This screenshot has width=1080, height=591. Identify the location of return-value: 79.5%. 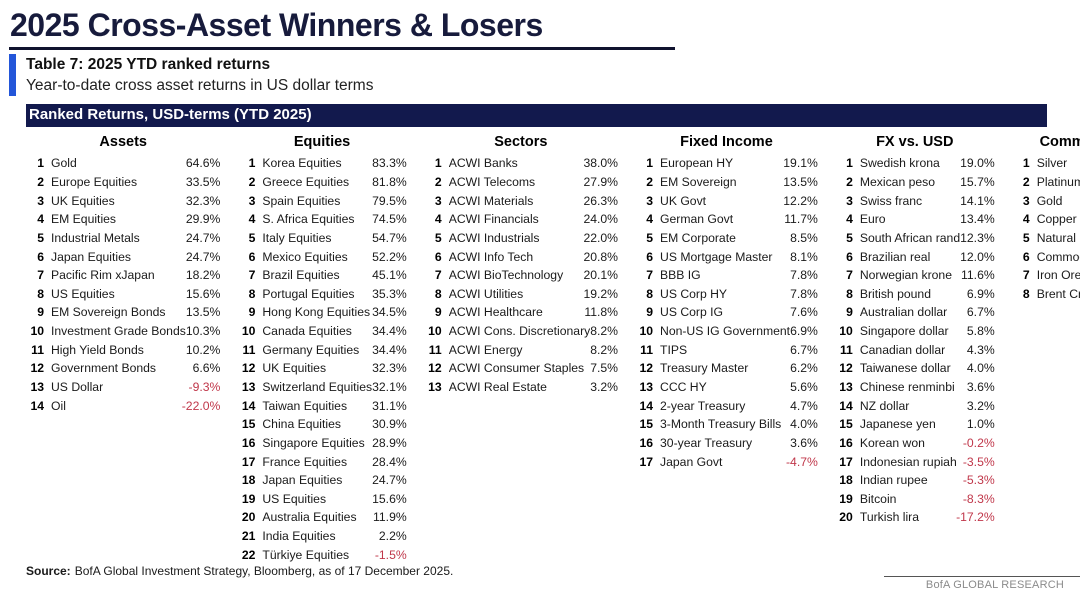
(389, 200).